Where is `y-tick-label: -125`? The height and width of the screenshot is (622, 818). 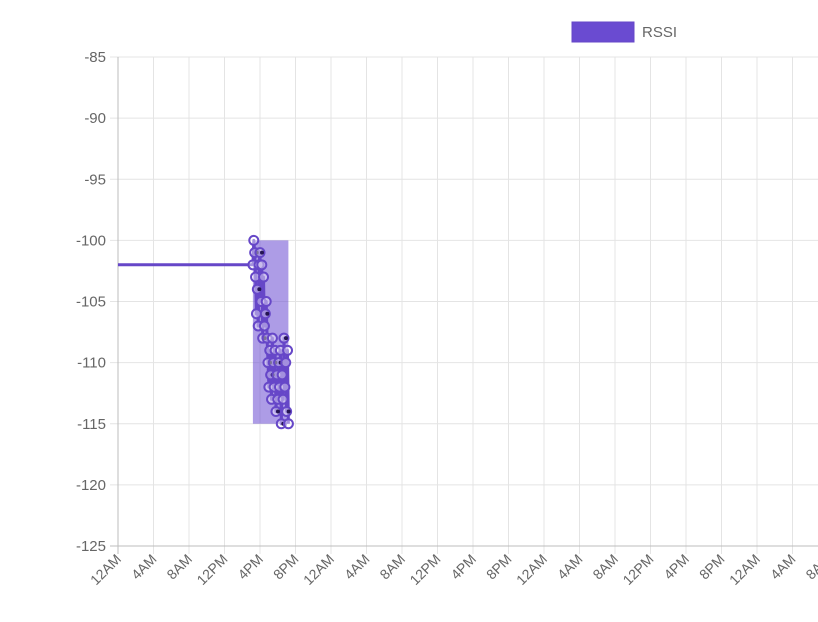 y-tick-label: -125 is located at coordinates (91, 546).